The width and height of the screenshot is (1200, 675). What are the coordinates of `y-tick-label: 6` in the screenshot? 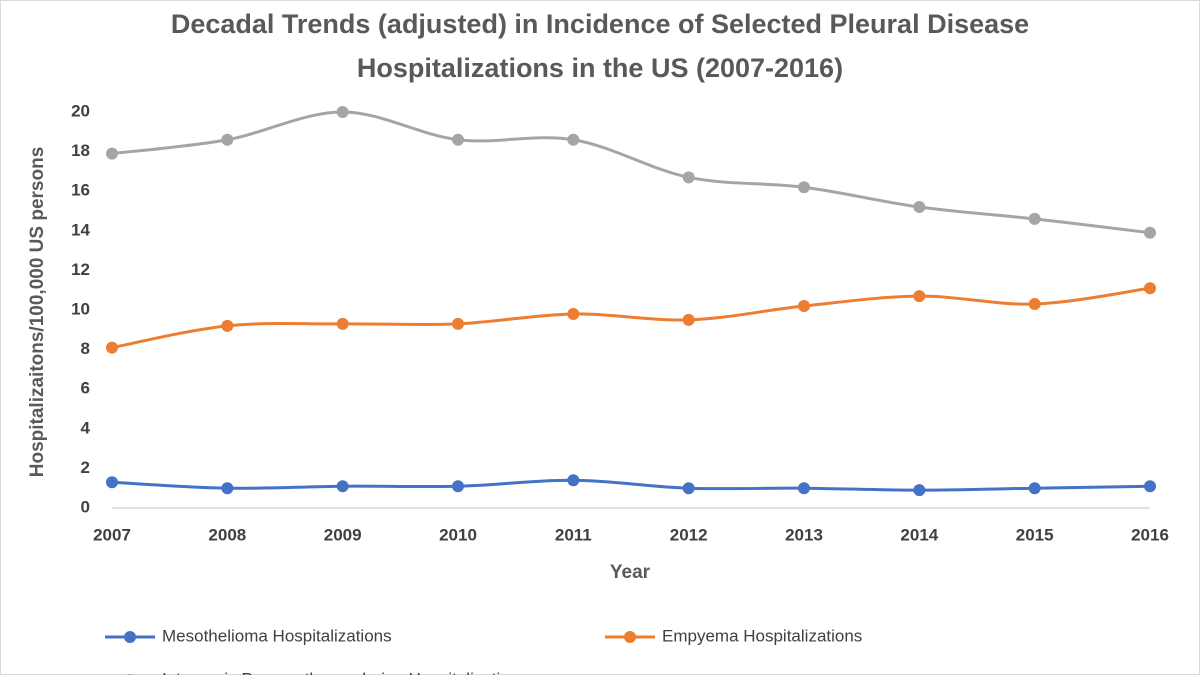 It's located at (85, 388).